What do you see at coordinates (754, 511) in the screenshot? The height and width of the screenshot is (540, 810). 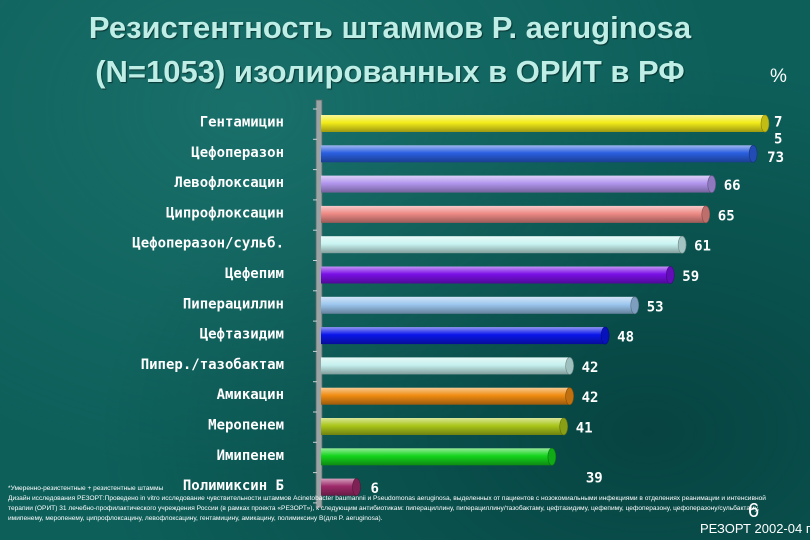 I see `slide-number: 6` at bounding box center [754, 511].